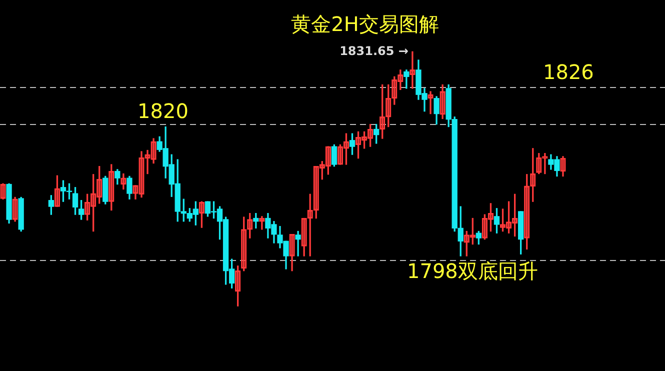 The width and height of the screenshot is (665, 371). Describe the element at coordinates (472, 270) in the screenshot. I see `ref-line-label: 1798双底回升` at that location.